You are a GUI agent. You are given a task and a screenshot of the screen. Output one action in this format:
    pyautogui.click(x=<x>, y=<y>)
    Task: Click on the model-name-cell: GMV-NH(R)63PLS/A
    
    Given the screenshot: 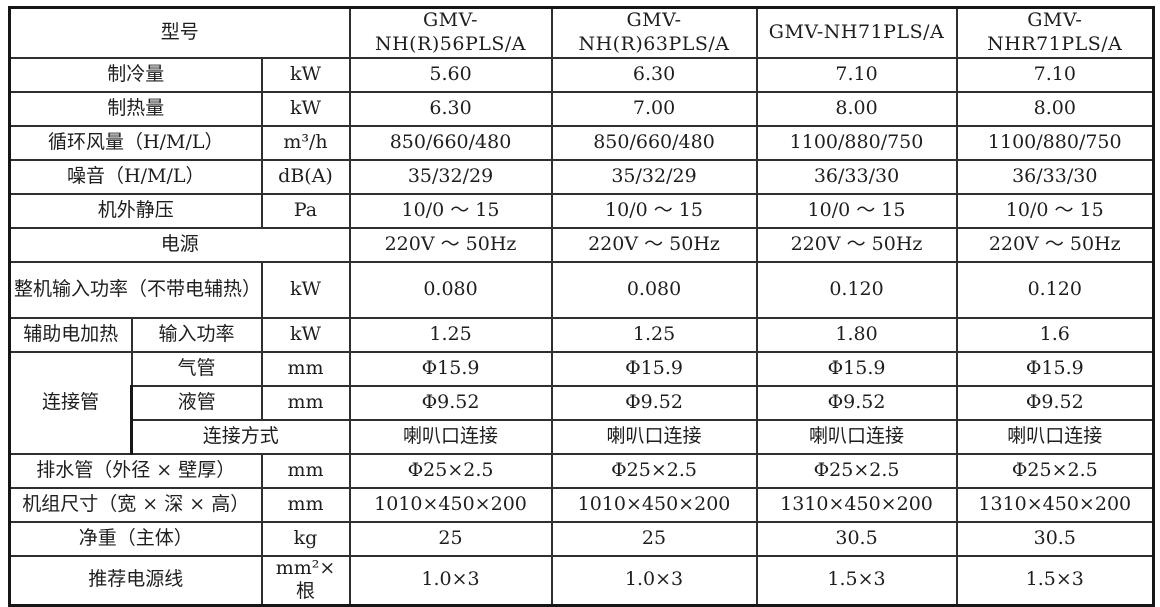 What is the action you would take?
    pyautogui.click(x=654, y=32)
    